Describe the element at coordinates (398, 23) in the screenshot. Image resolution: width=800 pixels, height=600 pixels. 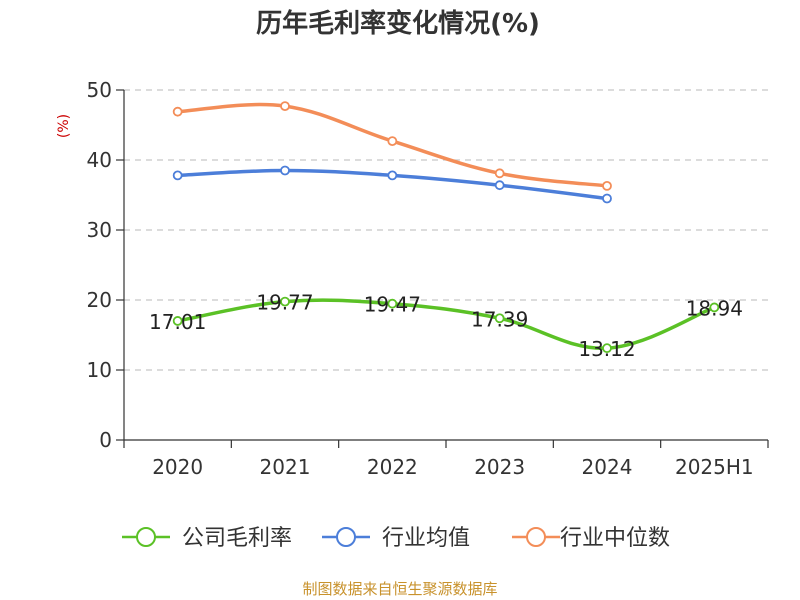
I see `chart-title: 历年毛利率变化情况(%)` at that location.